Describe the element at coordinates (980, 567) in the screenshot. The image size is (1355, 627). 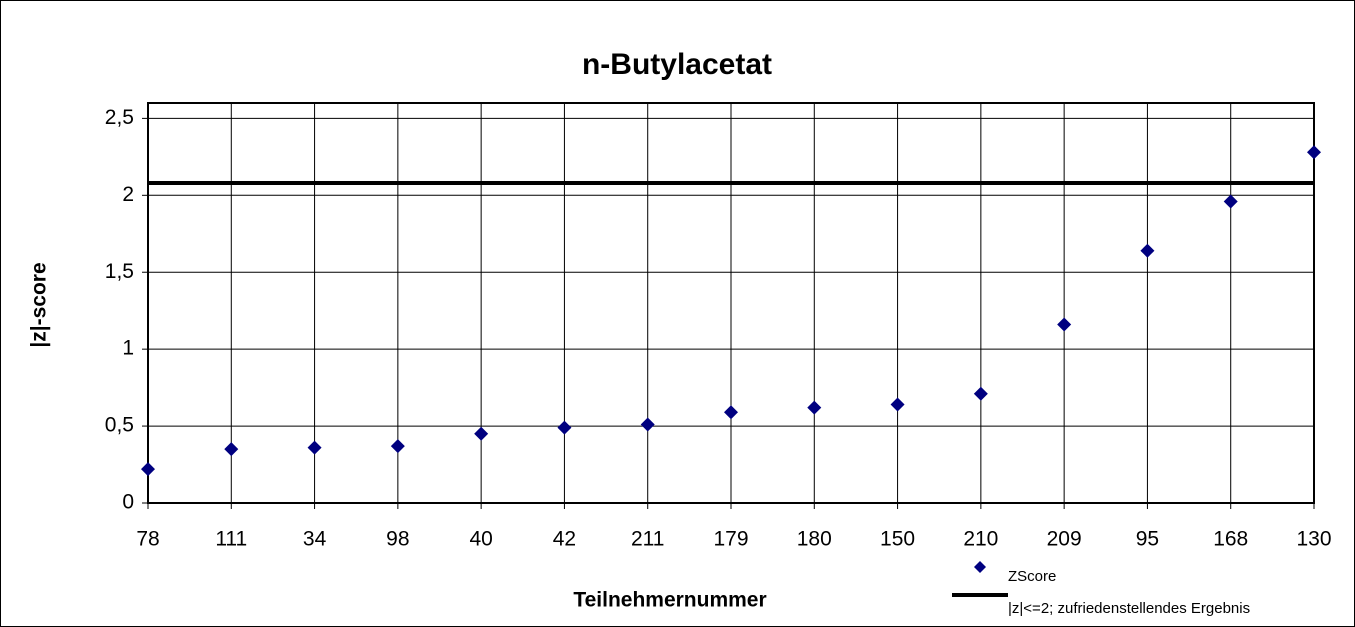
I see `legend-marker` at that location.